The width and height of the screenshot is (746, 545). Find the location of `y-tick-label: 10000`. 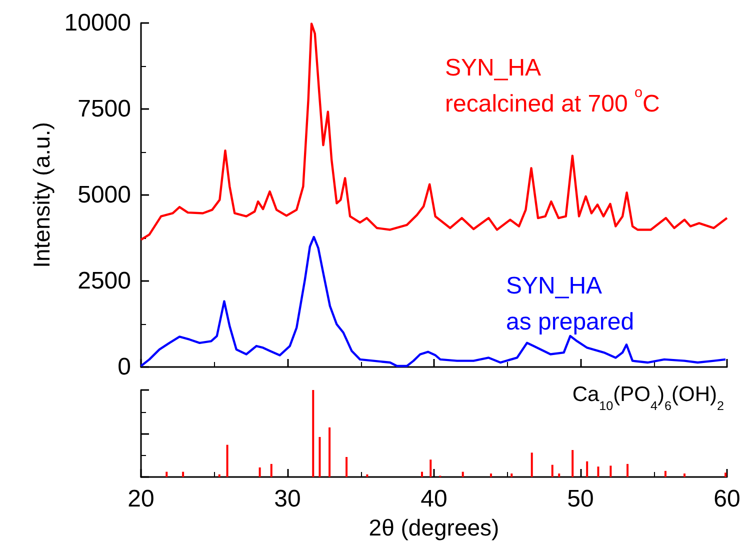

y-tick-label: 10000 is located at coordinates (97, 23).